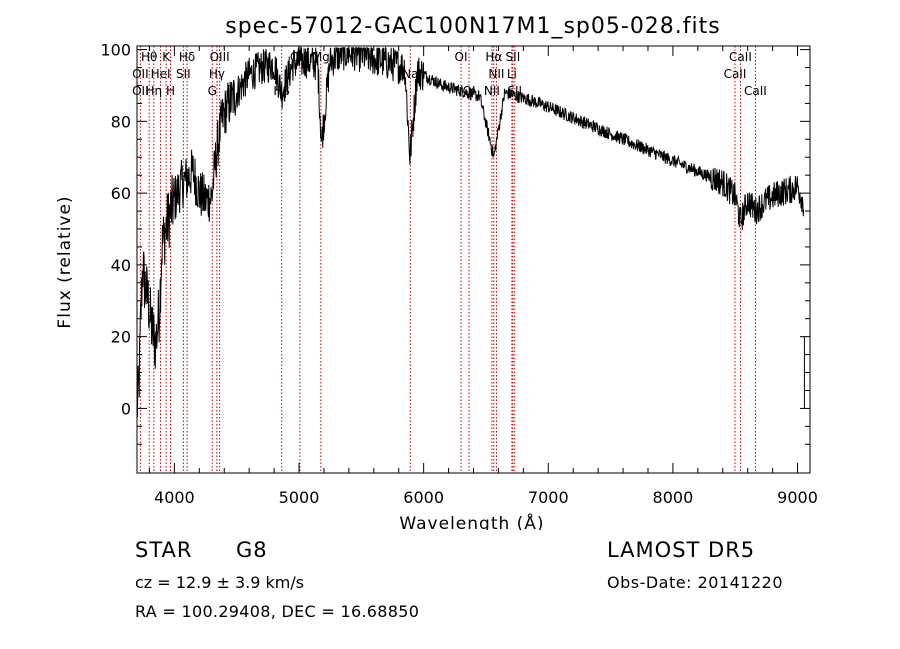 The width and height of the screenshot is (900, 649). I want to click on line-label-14: Mg, so click(321, 57).